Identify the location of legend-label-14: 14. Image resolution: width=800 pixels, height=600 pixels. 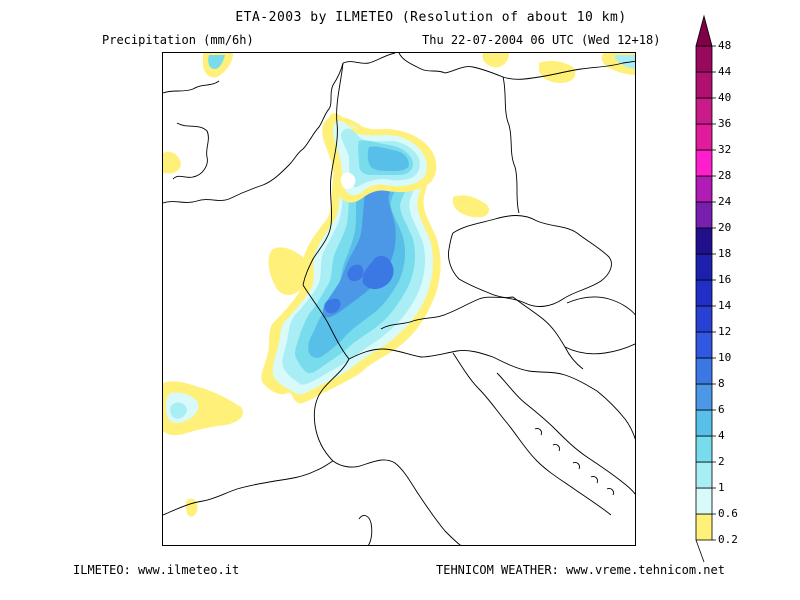
(725, 305).